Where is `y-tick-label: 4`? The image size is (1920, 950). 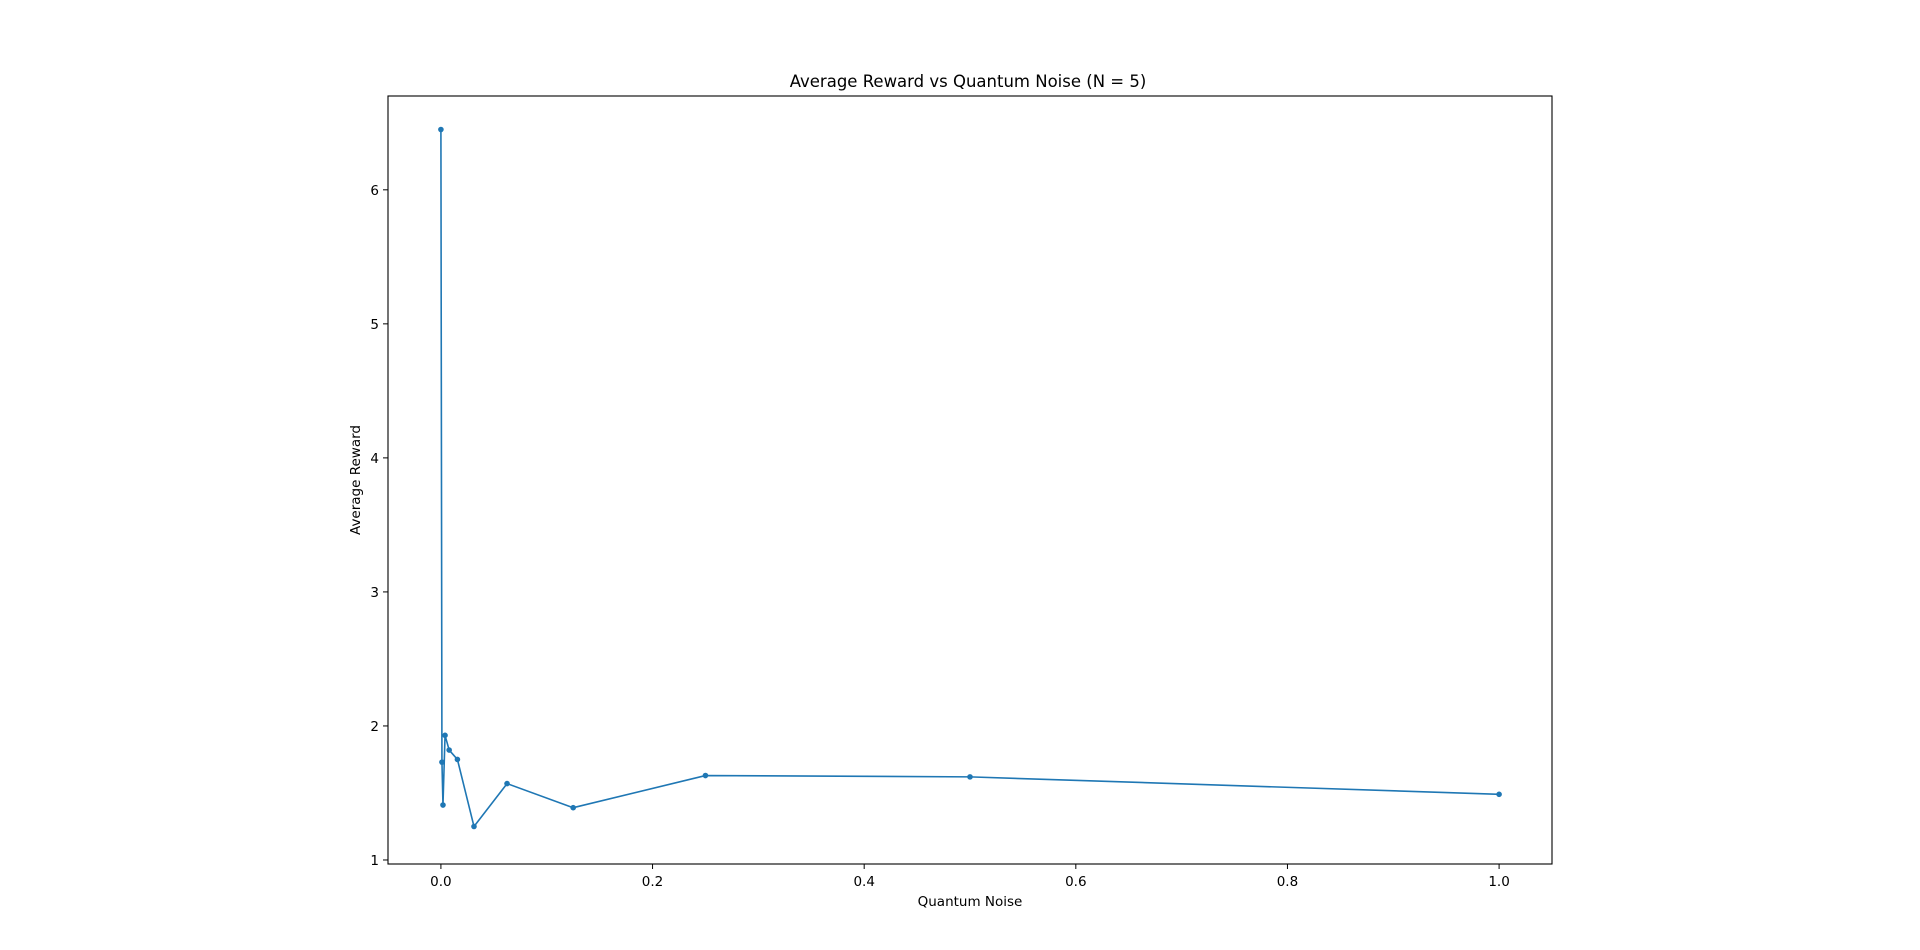 y-tick-label: 4 is located at coordinates (374, 459).